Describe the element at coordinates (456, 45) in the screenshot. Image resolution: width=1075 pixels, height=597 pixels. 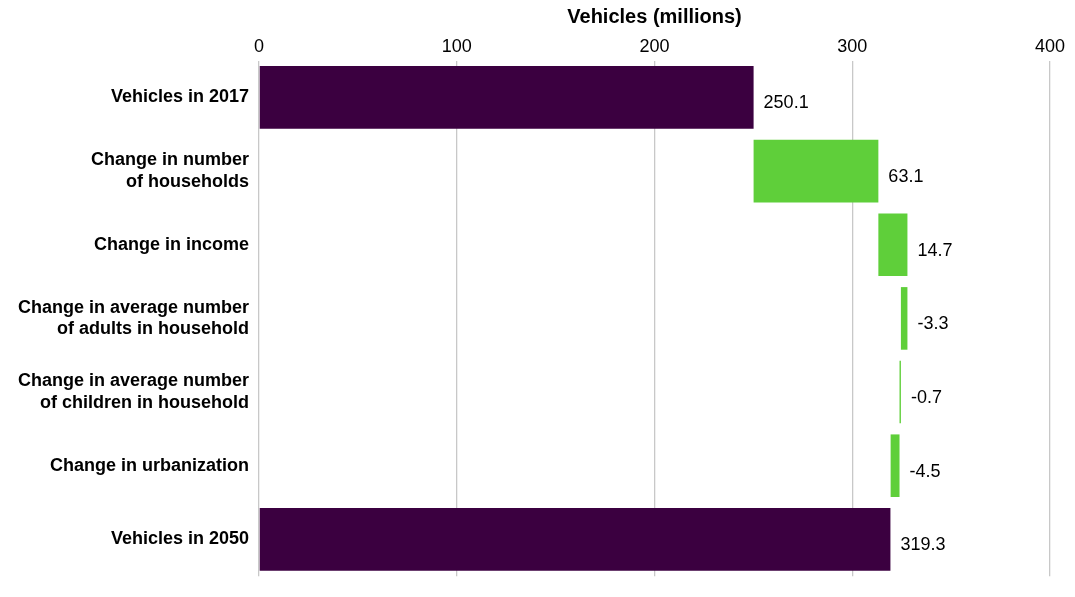
I see `x-tick-label: 100` at that location.